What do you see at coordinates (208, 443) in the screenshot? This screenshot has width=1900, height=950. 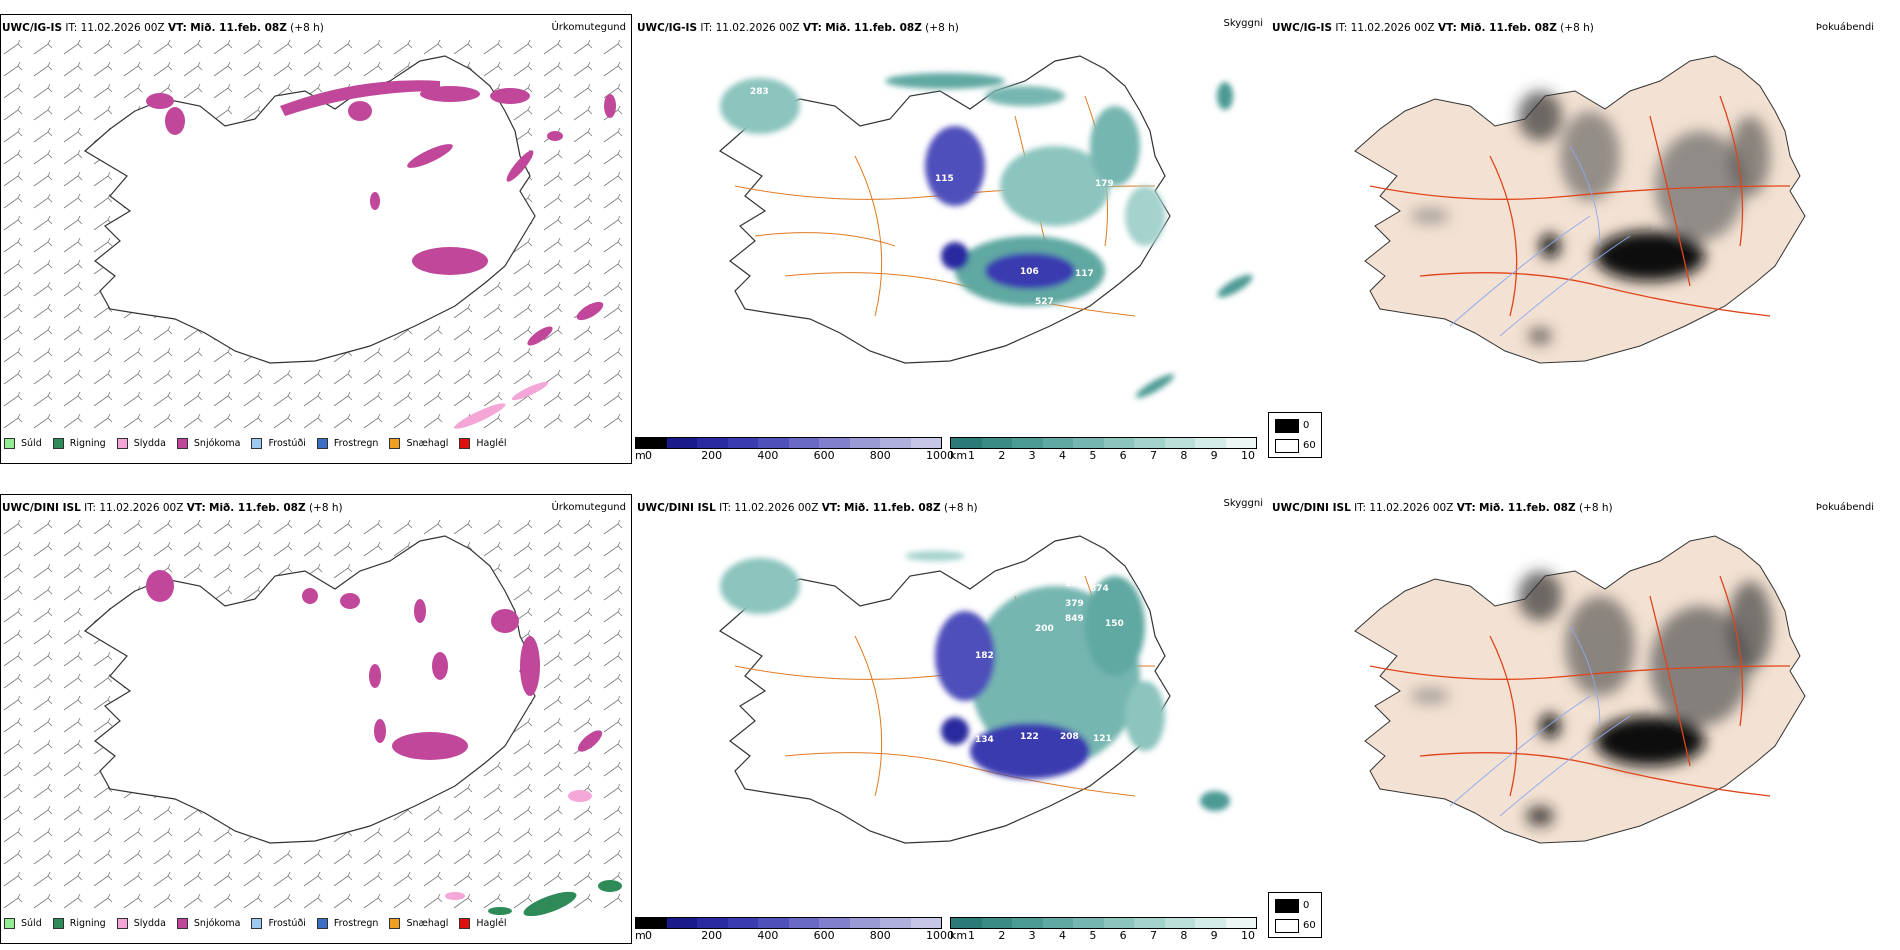 I see `precip-legend-item: Snjókoma` at bounding box center [208, 443].